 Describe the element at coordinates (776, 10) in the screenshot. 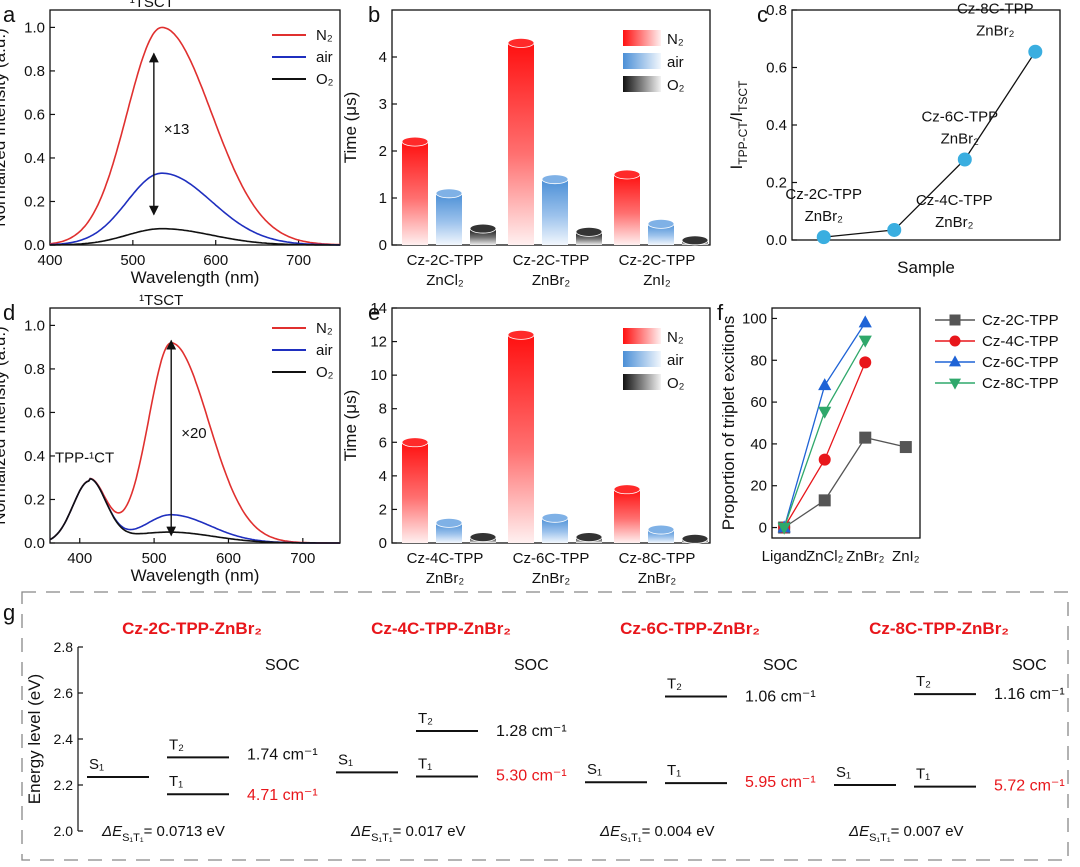

I see `y-tick-label: 0.8` at that location.